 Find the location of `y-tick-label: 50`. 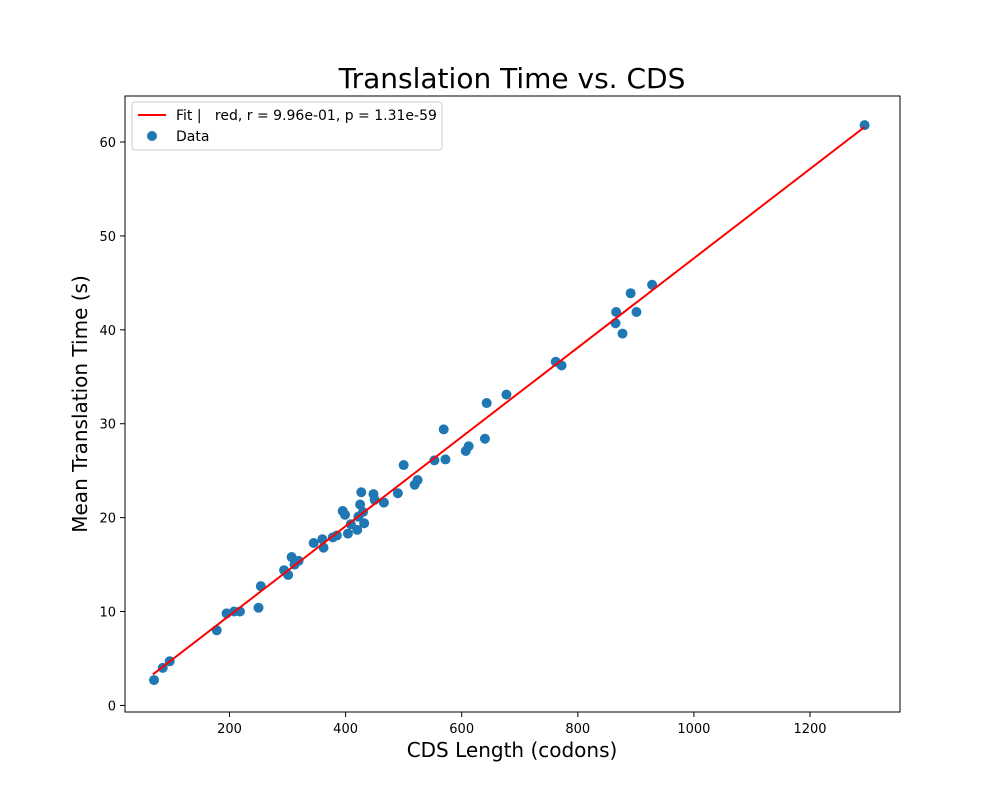

y-tick-label: 50 is located at coordinates (107, 237).